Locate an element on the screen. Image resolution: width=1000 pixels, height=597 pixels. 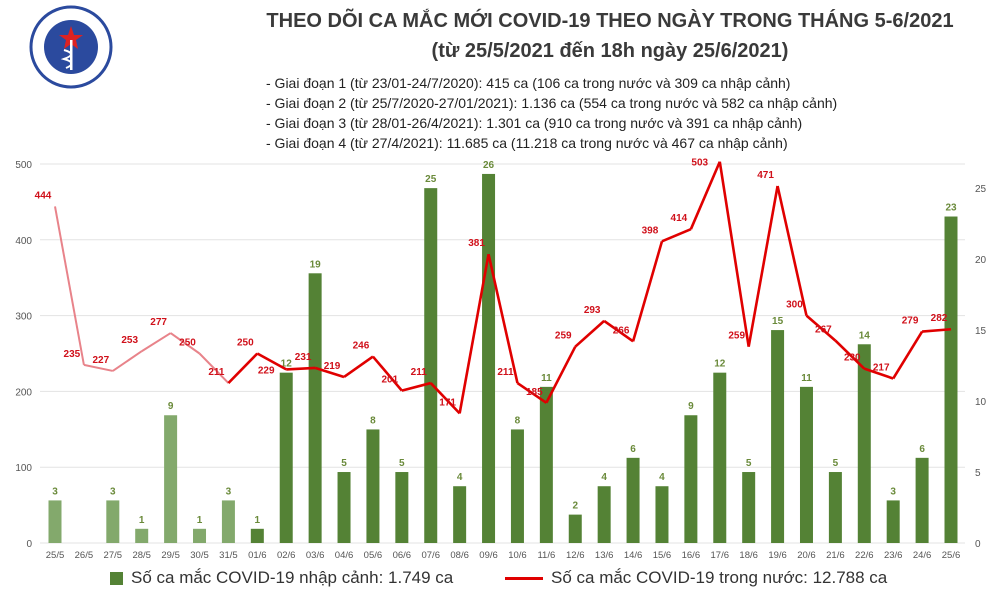
ministry-logo is located at coordinates (71, 47).